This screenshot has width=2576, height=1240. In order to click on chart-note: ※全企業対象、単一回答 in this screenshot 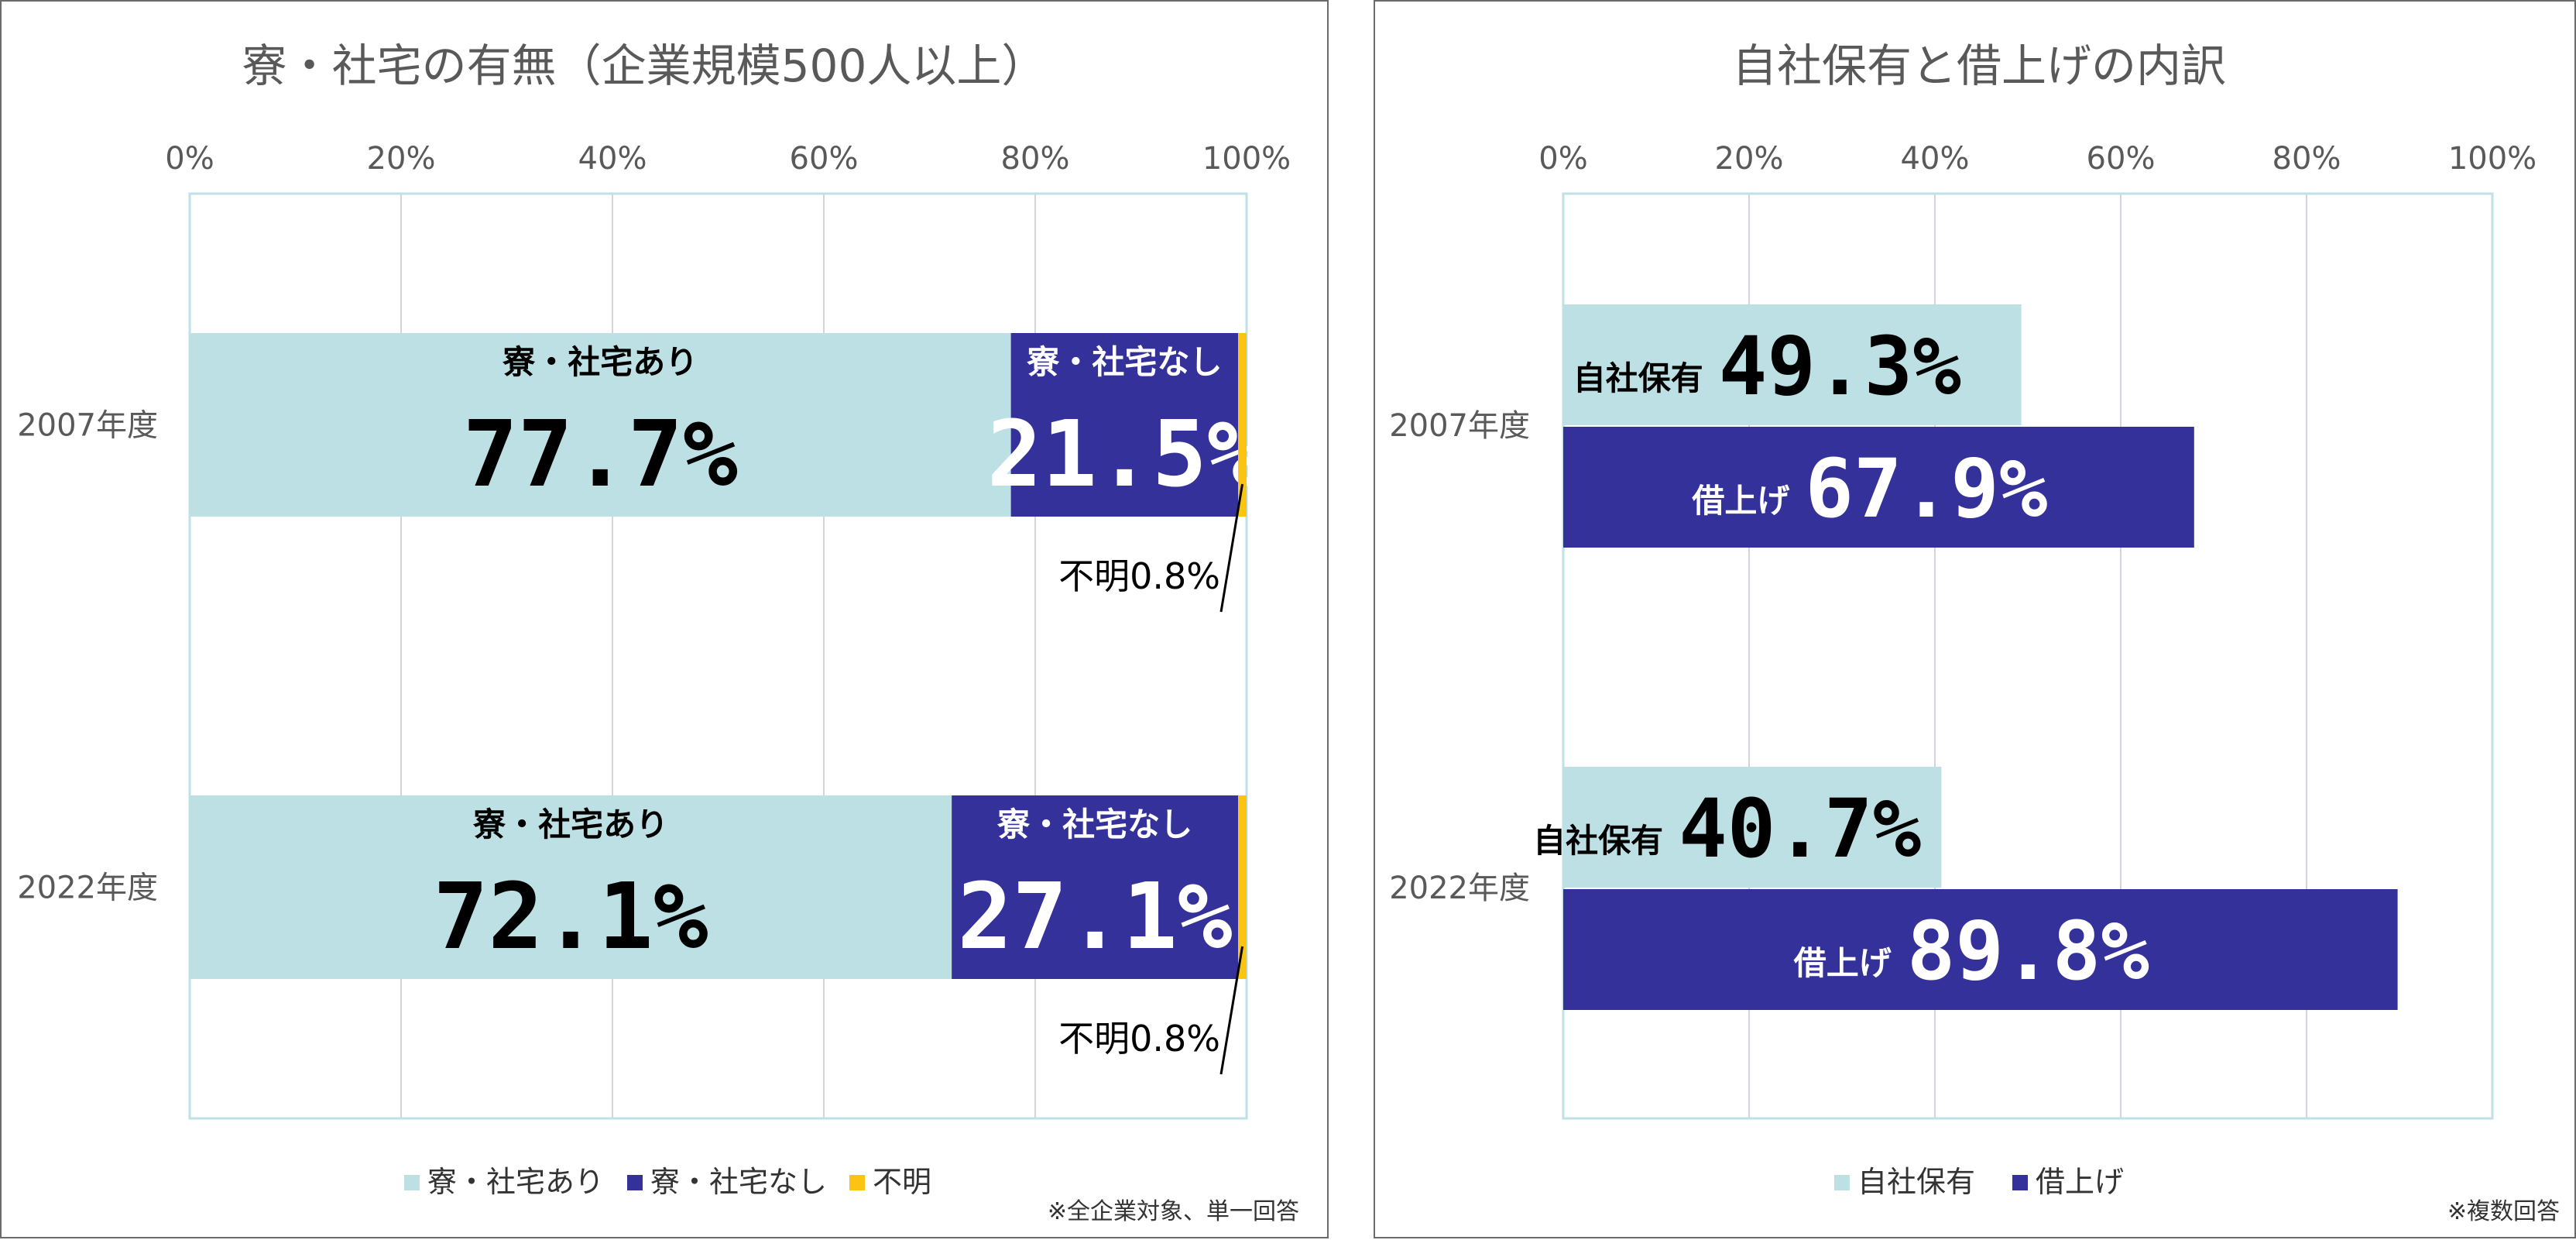, I will do `click(1173, 1211)`.